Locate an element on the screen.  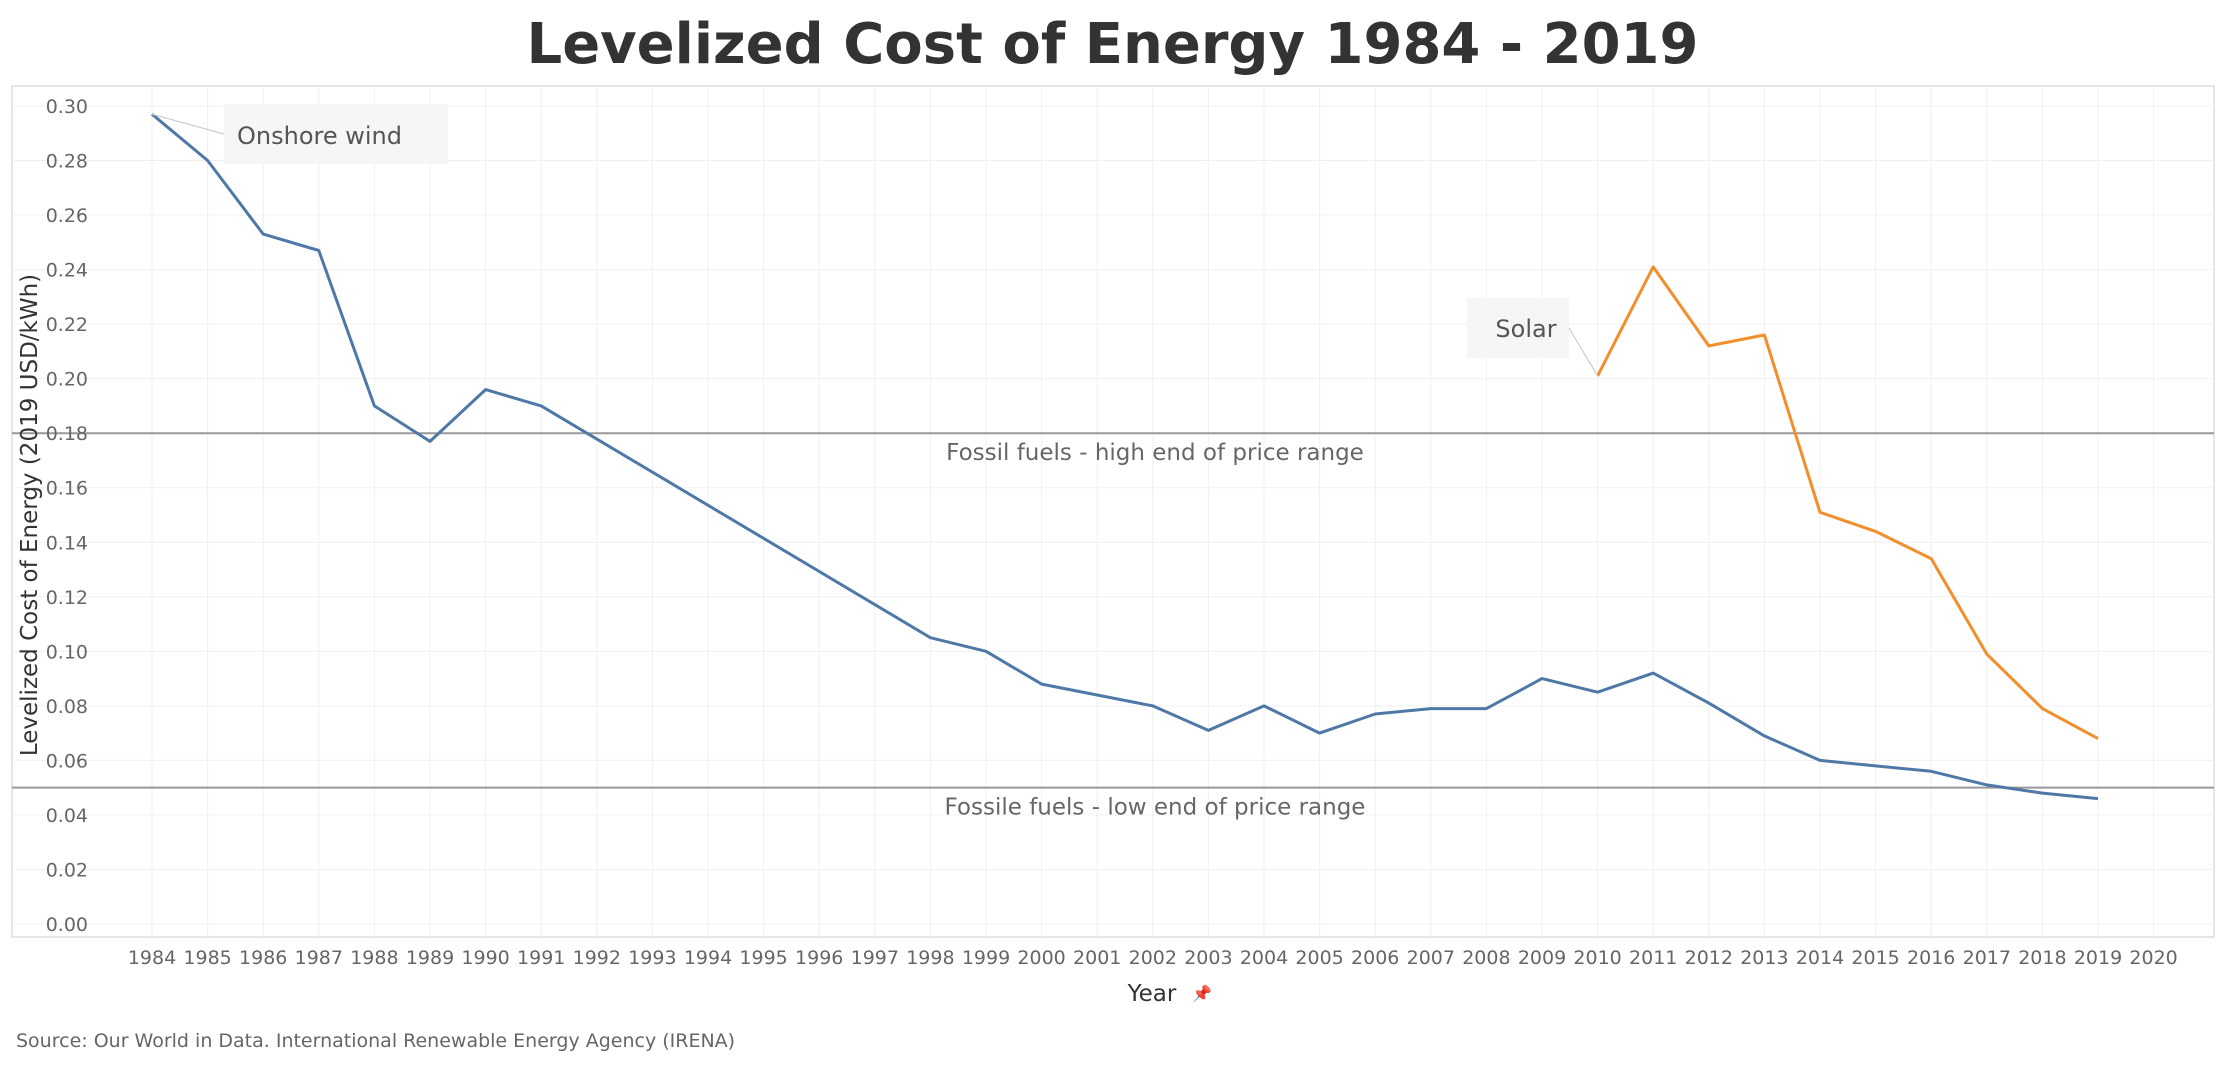
x-tick-label: 2007 is located at coordinates (1431, 958).